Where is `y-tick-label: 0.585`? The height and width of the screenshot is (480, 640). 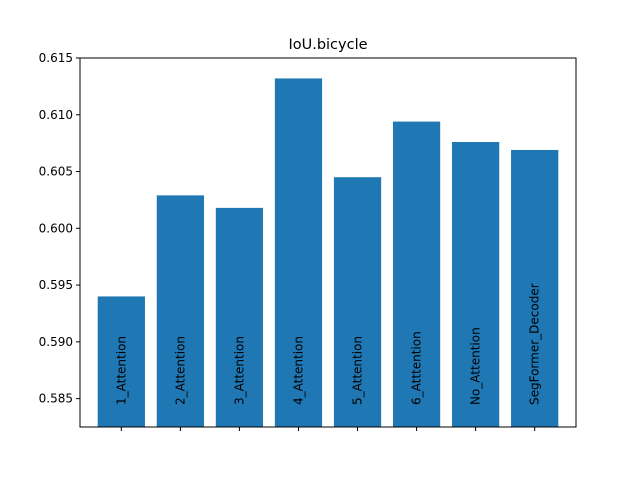
y-tick-label: 0.585 is located at coordinates (56, 399).